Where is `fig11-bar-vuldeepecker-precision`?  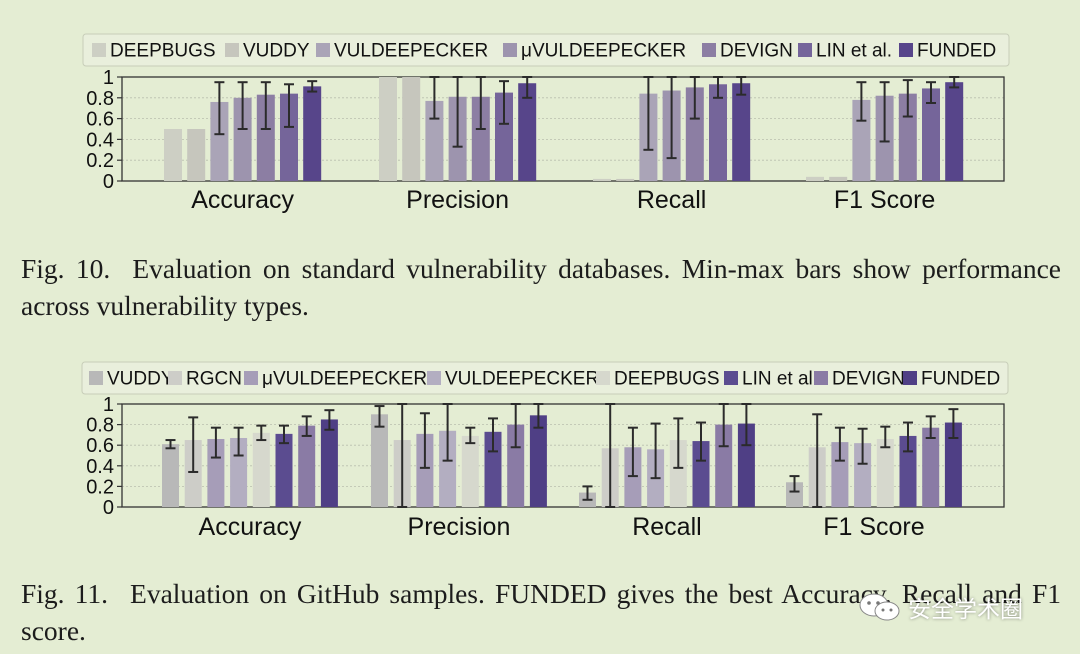
fig11-bar-vuldeepecker-precision is located at coordinates (448, 468).